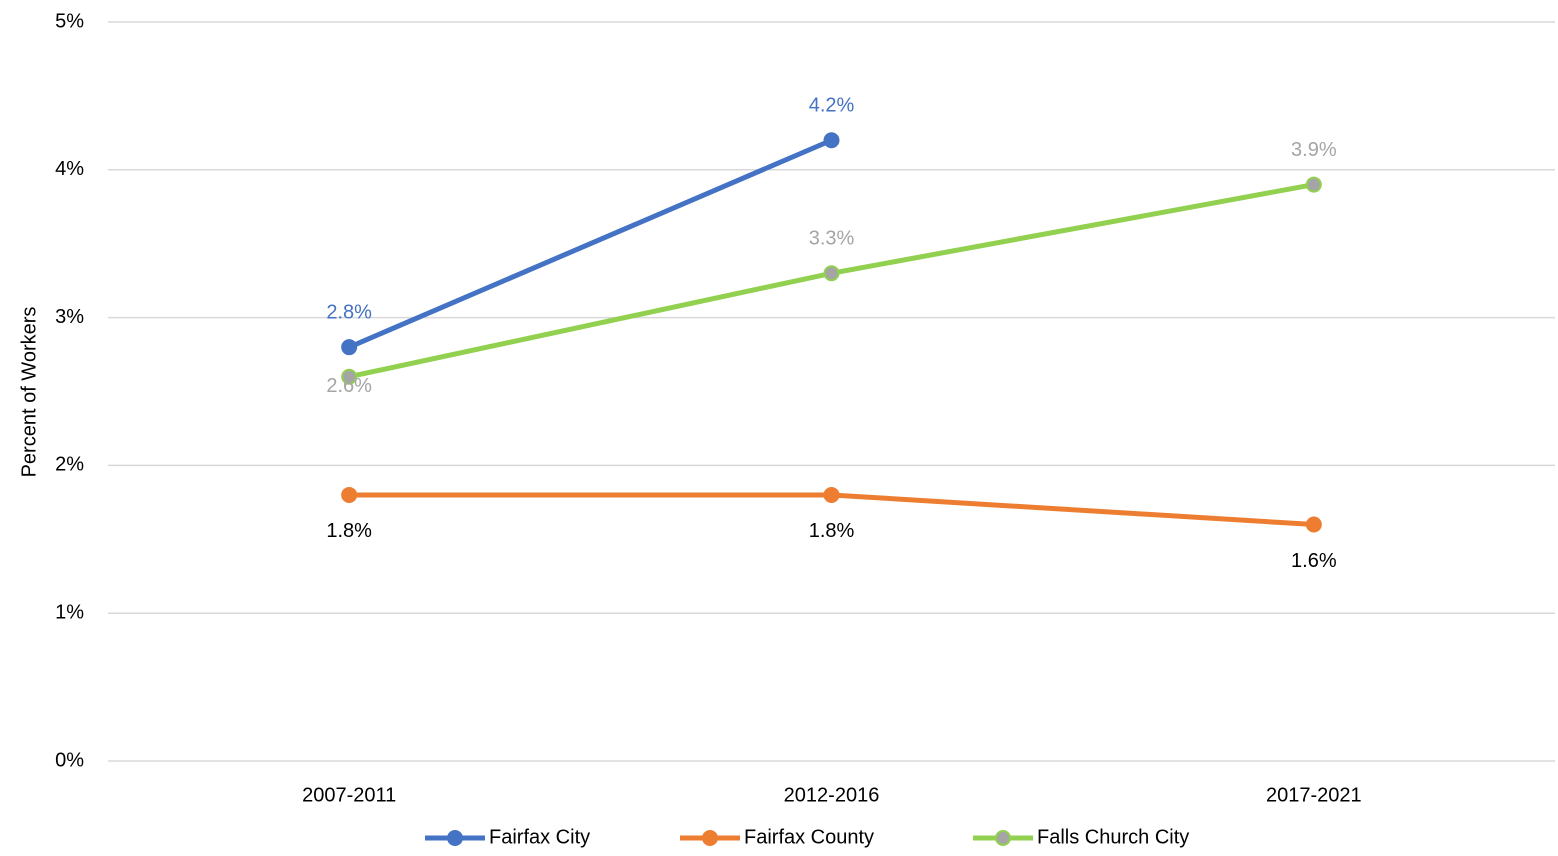 The width and height of the screenshot is (1558, 856). Describe the element at coordinates (349, 386) in the screenshot. I see `data-label: 2.6%` at that location.